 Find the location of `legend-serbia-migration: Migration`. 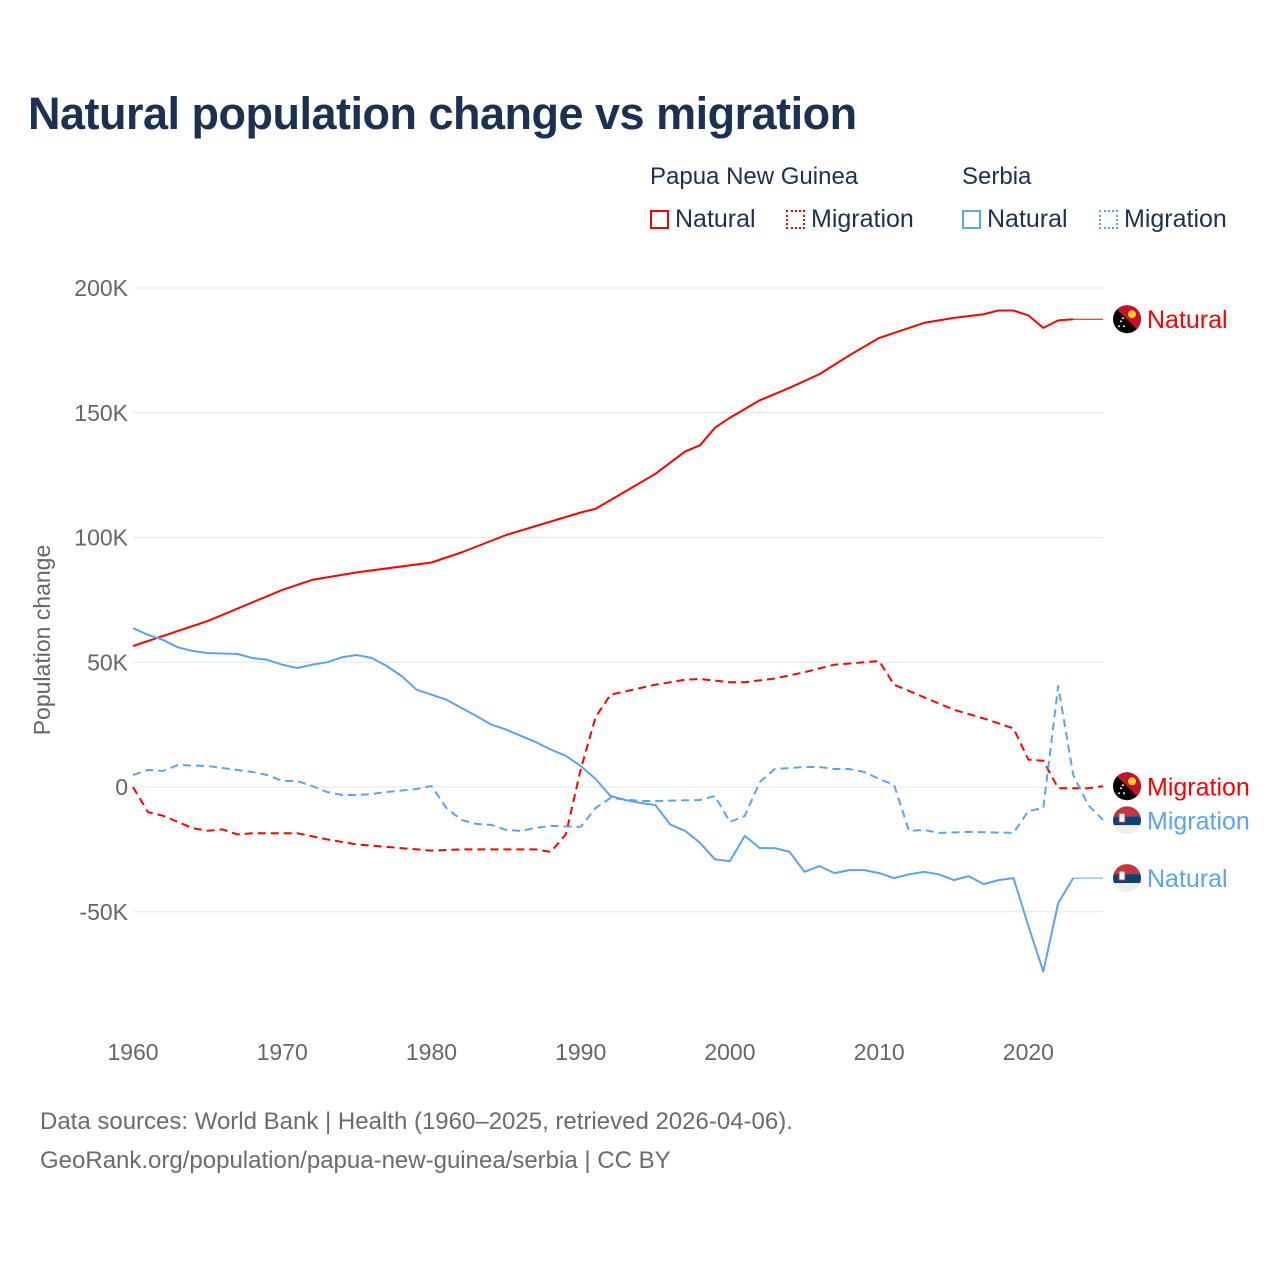

legend-serbia-migration: Migration is located at coordinates (1163, 219).